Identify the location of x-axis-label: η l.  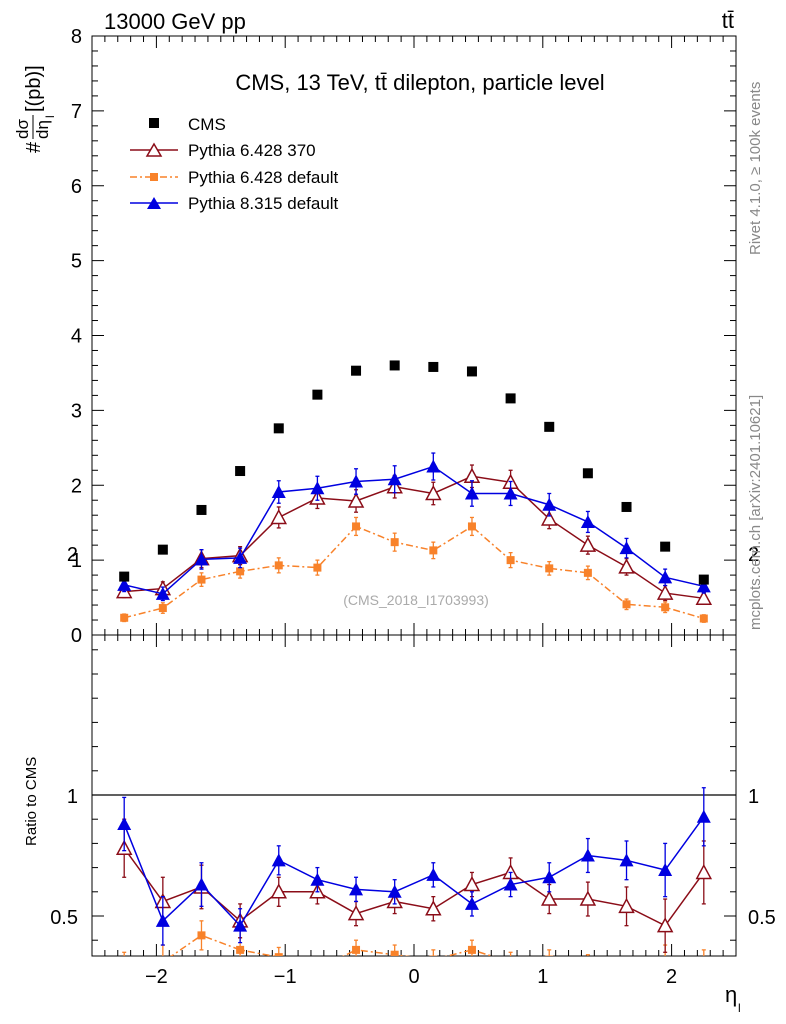
(733, 998).